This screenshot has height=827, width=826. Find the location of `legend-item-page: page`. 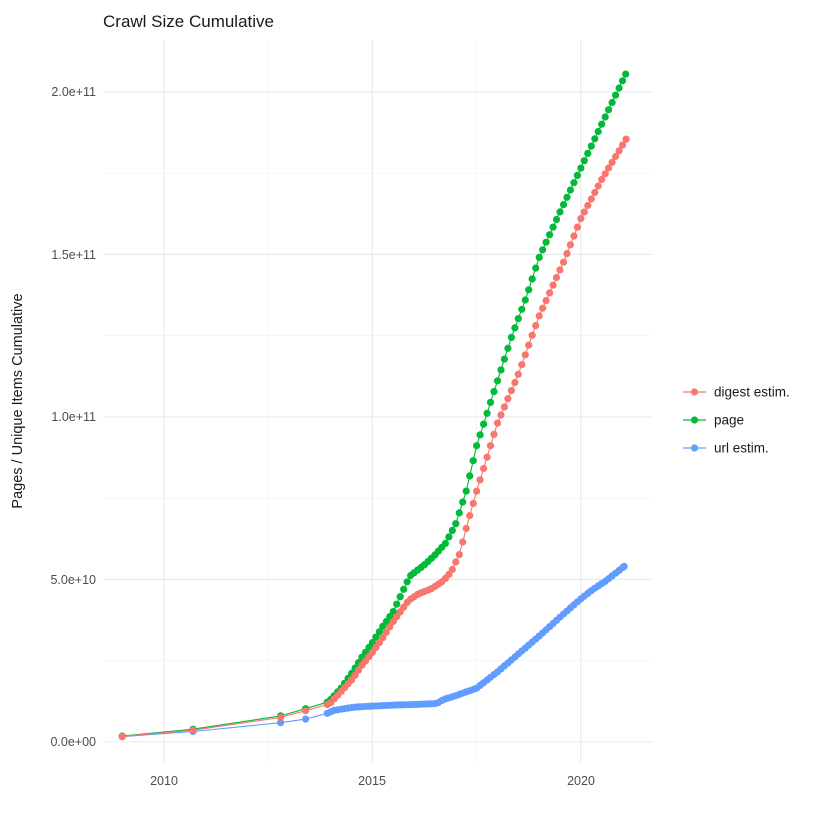

legend-item-page: page is located at coordinates (713, 420).